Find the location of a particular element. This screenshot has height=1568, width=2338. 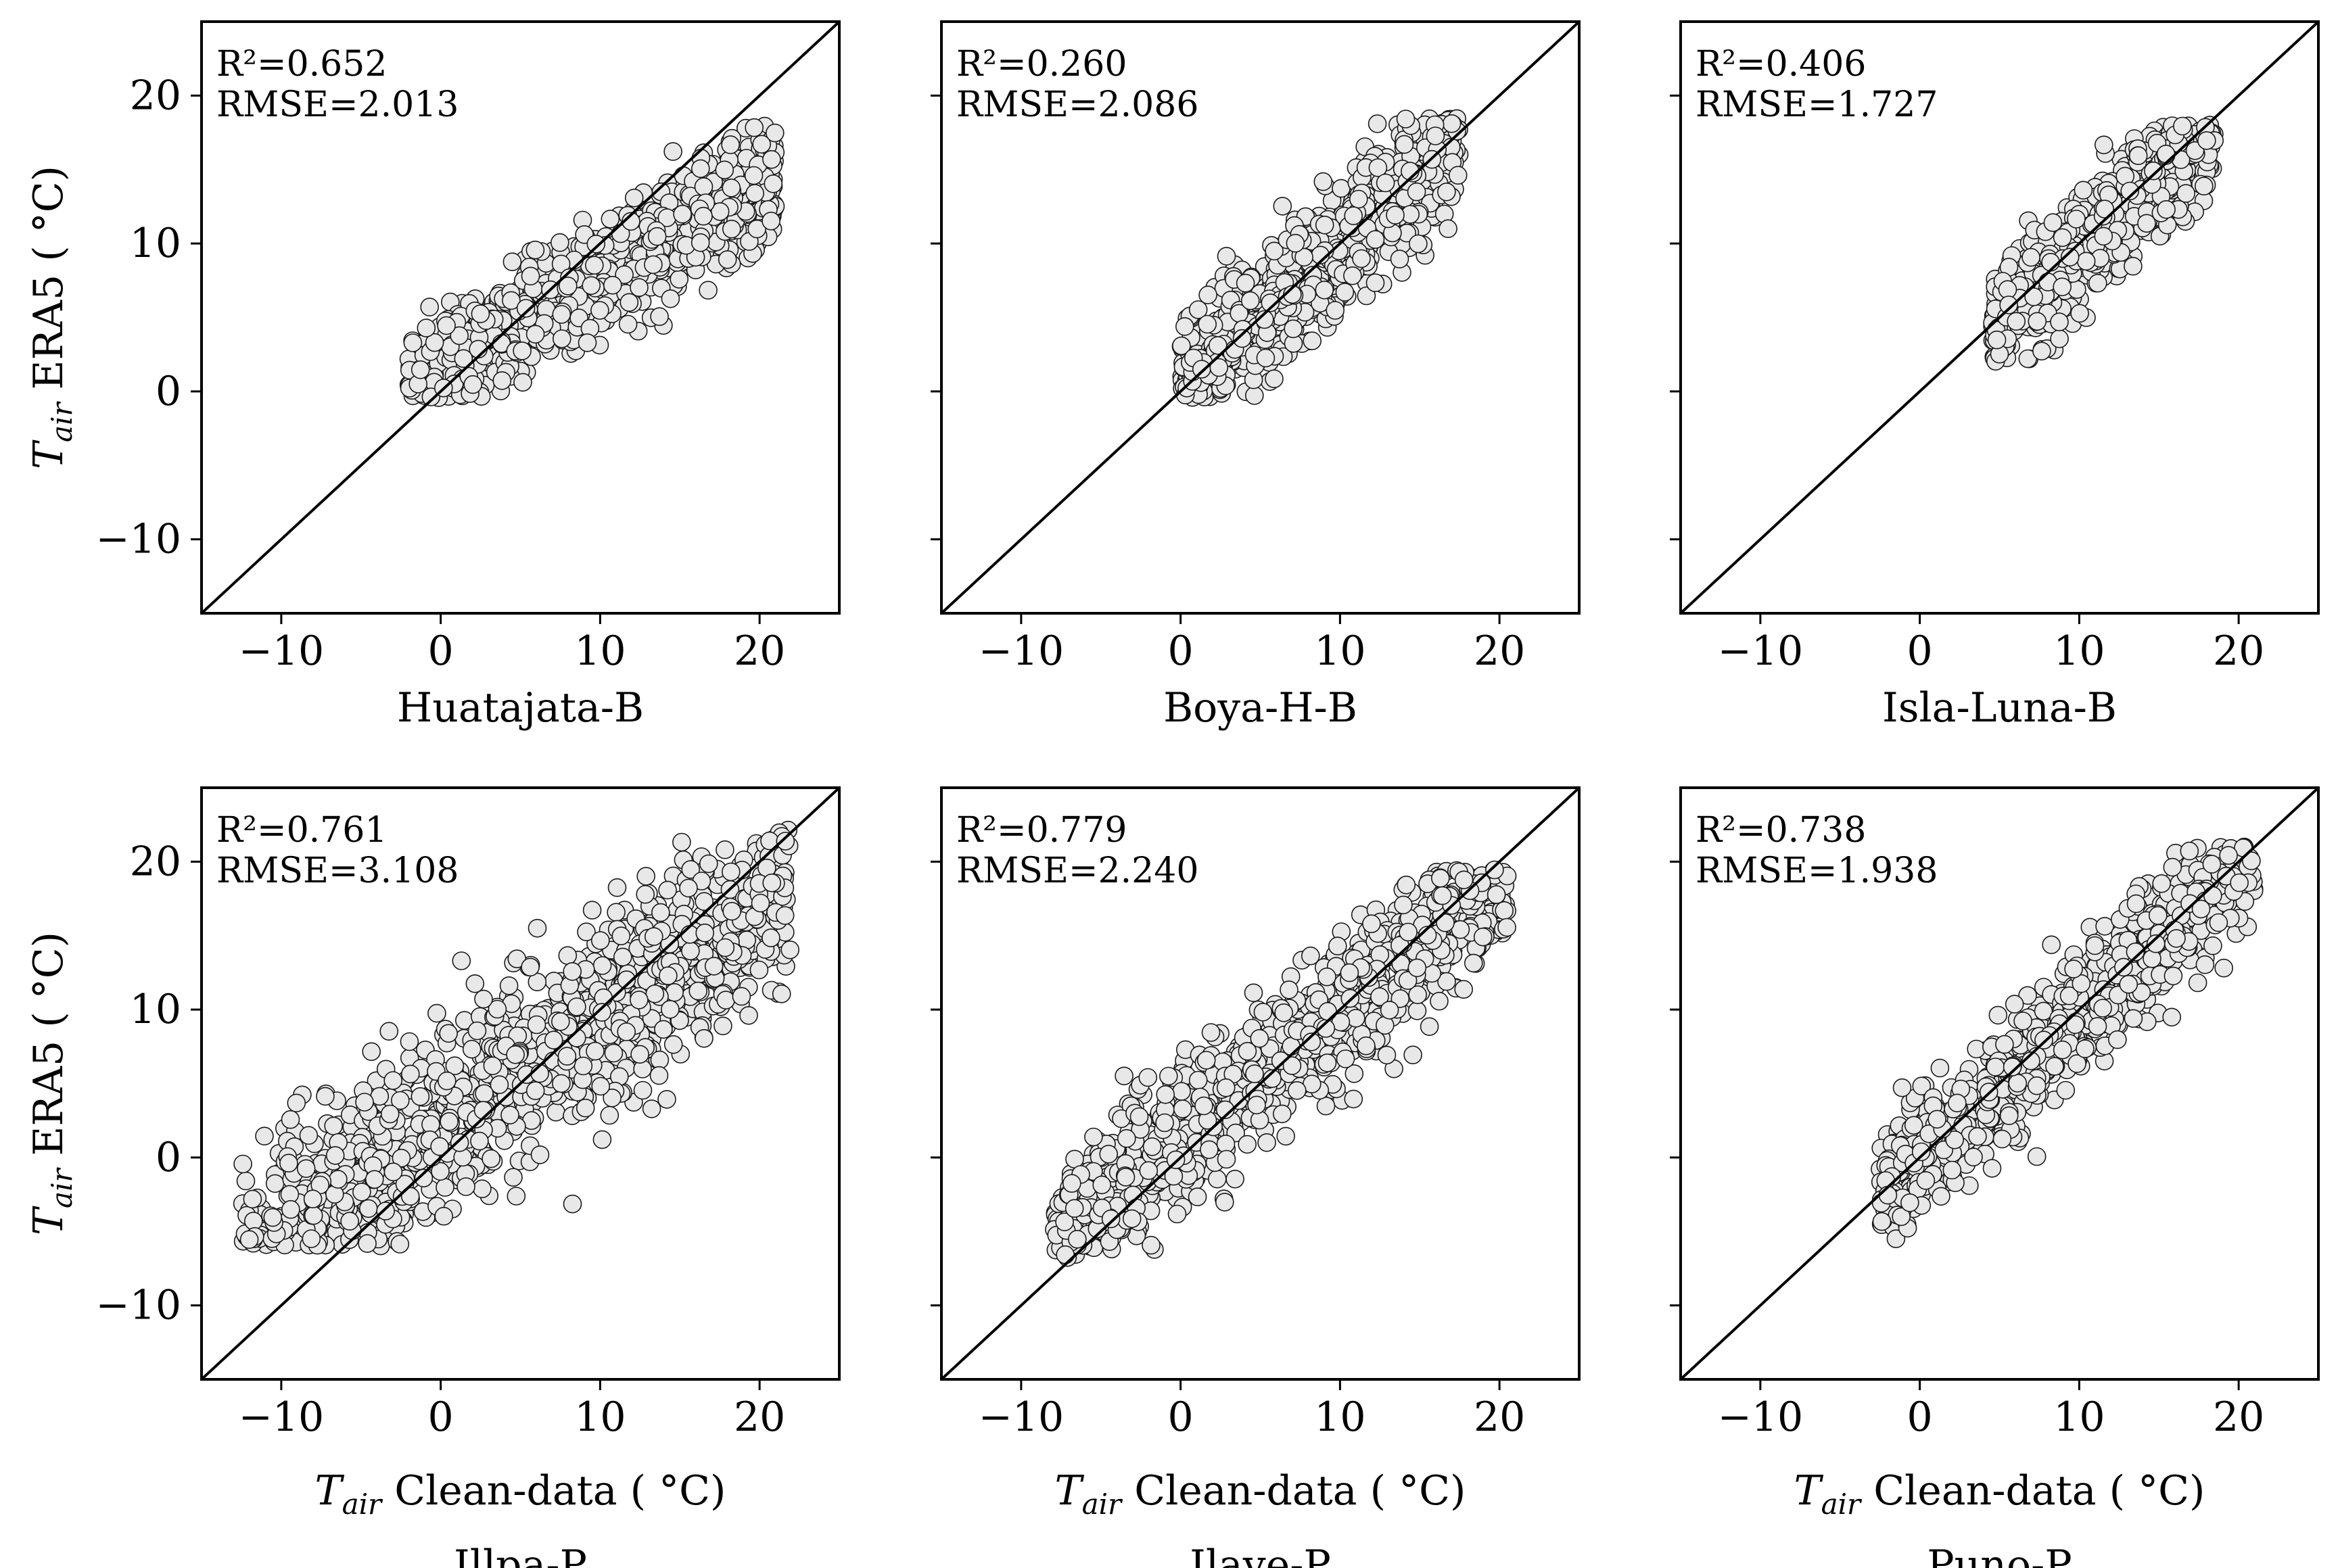

y-tick-label: −10 is located at coordinates (138, 1305).